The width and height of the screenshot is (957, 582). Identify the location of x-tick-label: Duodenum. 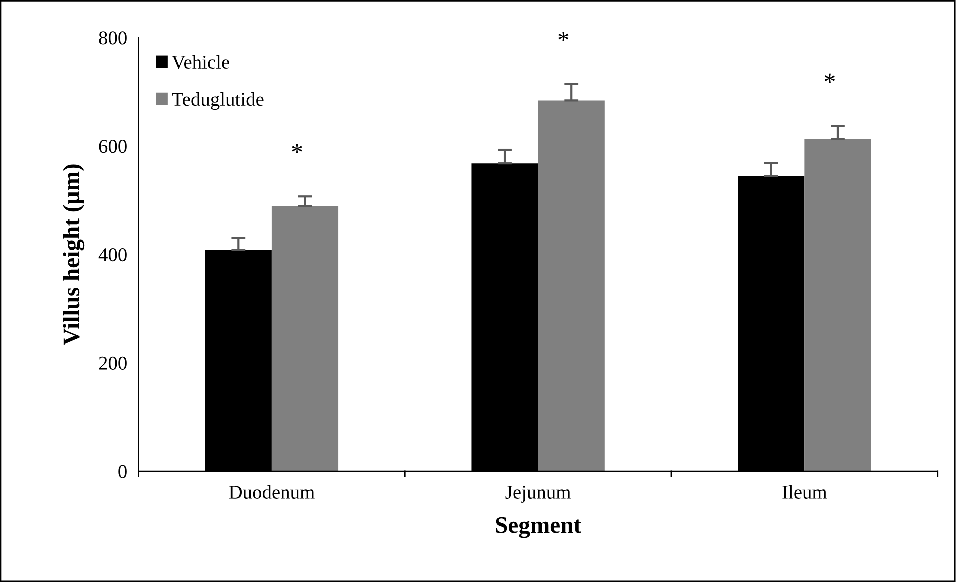
(272, 492).